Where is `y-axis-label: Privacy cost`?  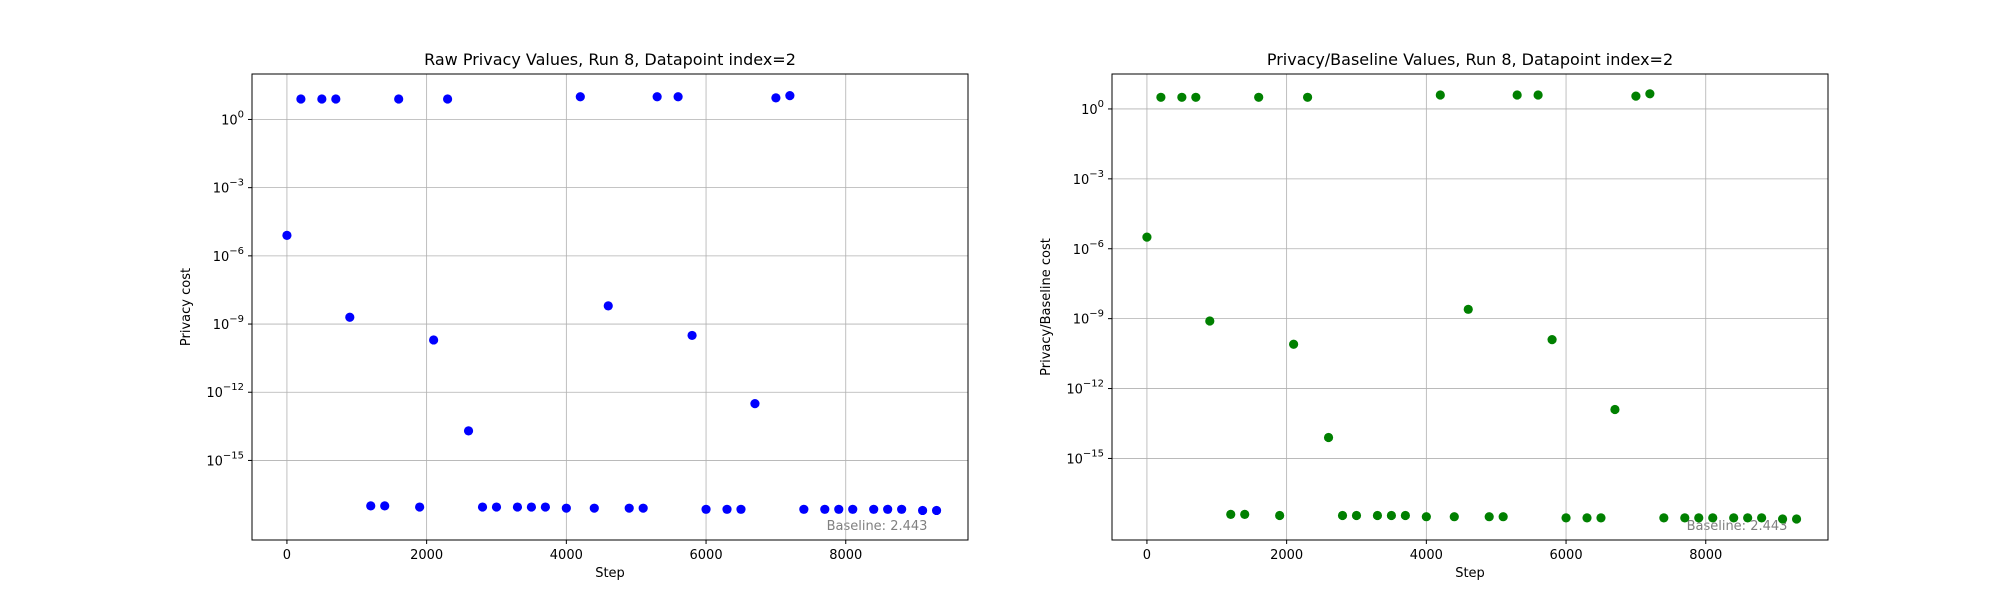
y-axis-label: Privacy cost is located at coordinates (186, 307).